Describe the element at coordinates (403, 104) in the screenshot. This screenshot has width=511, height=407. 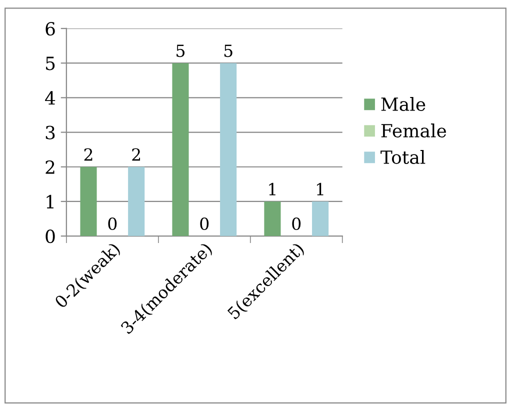
I see `legend-label: Male` at that location.